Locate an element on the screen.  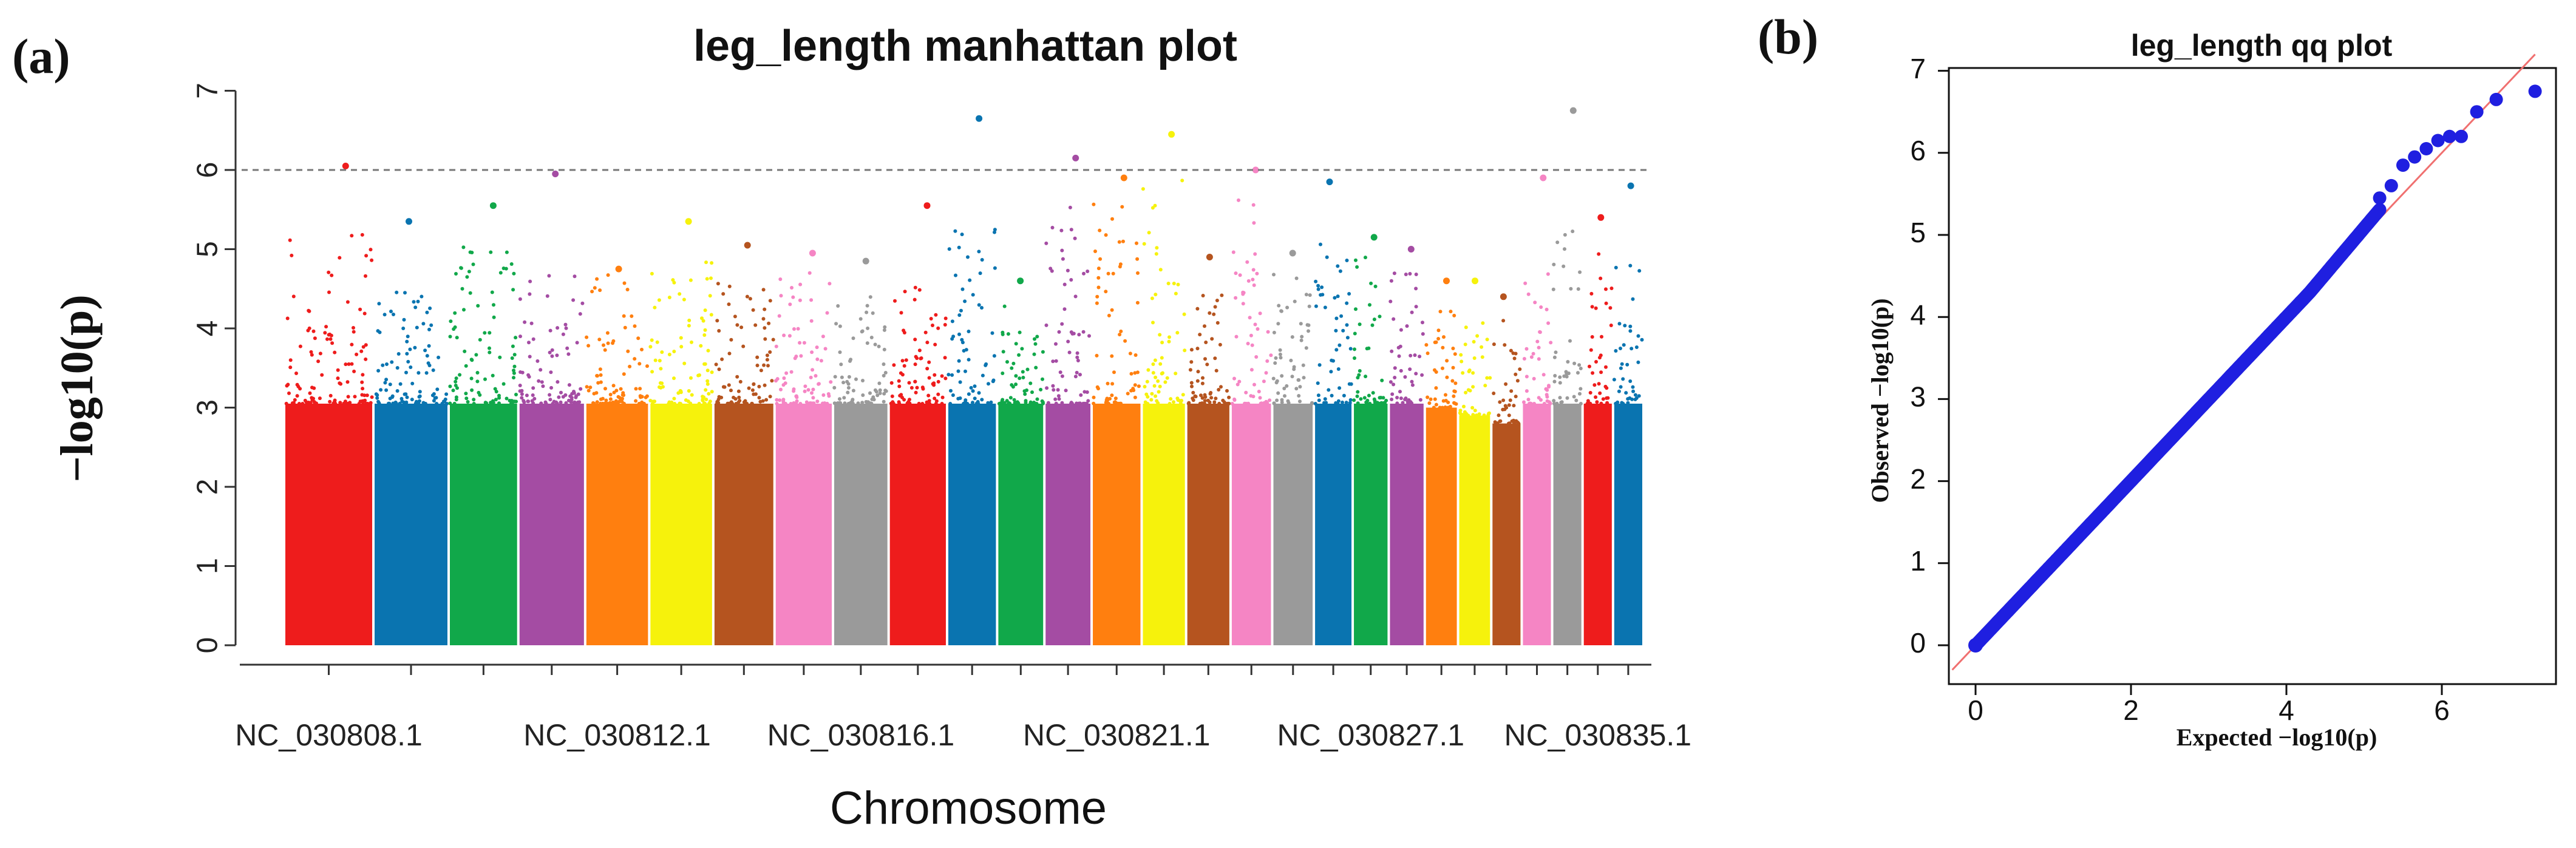
manhattan-y-tick-label: 1 is located at coordinates (208, 566).